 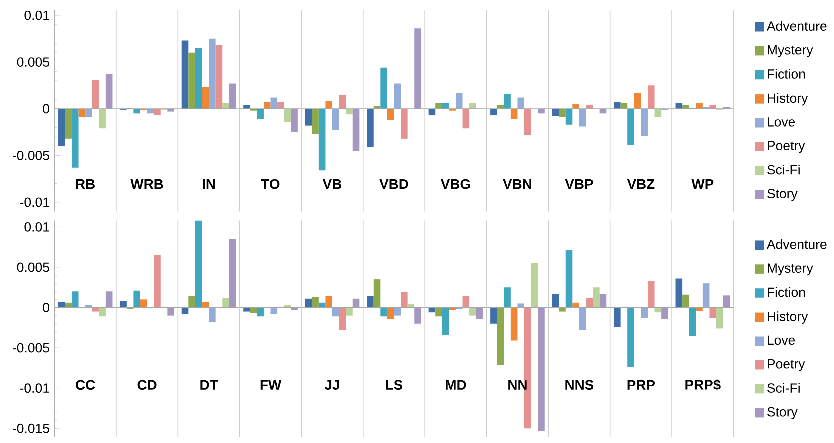 What do you see at coordinates (579, 184) in the screenshot?
I see `x-tick-label: VBP` at bounding box center [579, 184].